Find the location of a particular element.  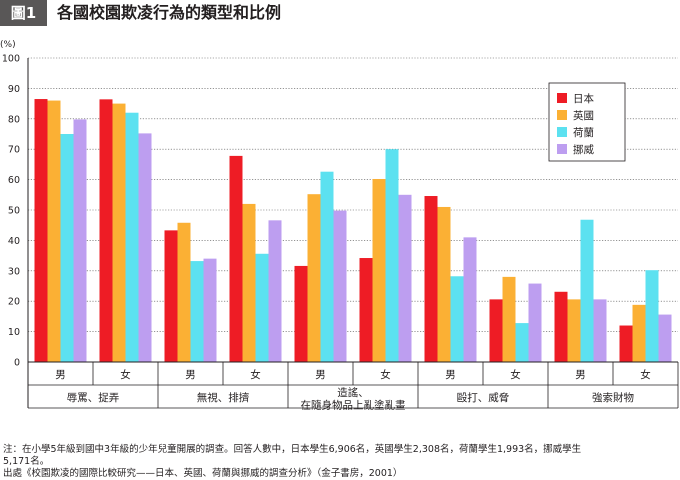

y-tick-label: 0 is located at coordinates (17, 363).